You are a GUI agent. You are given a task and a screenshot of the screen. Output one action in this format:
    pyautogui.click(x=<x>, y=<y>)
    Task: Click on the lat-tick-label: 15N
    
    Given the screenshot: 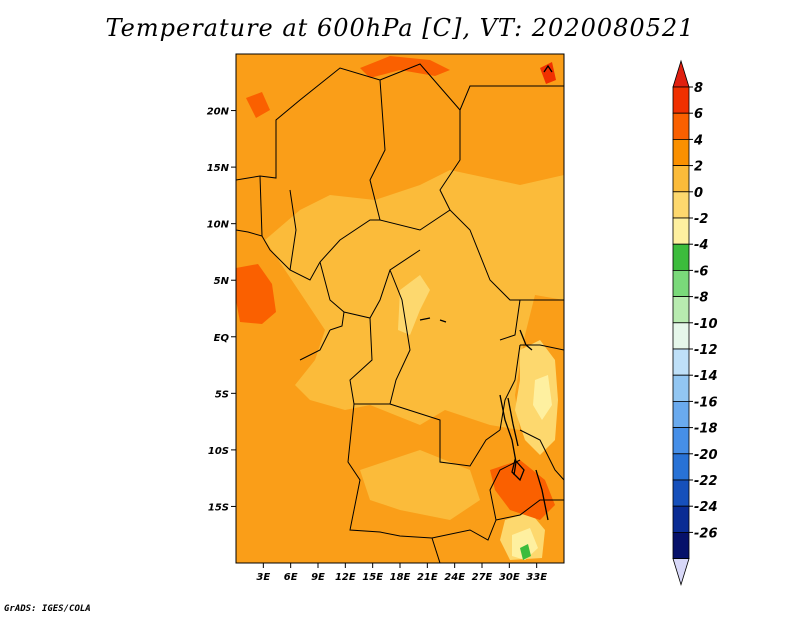 What is the action you would take?
    pyautogui.click(x=218, y=168)
    